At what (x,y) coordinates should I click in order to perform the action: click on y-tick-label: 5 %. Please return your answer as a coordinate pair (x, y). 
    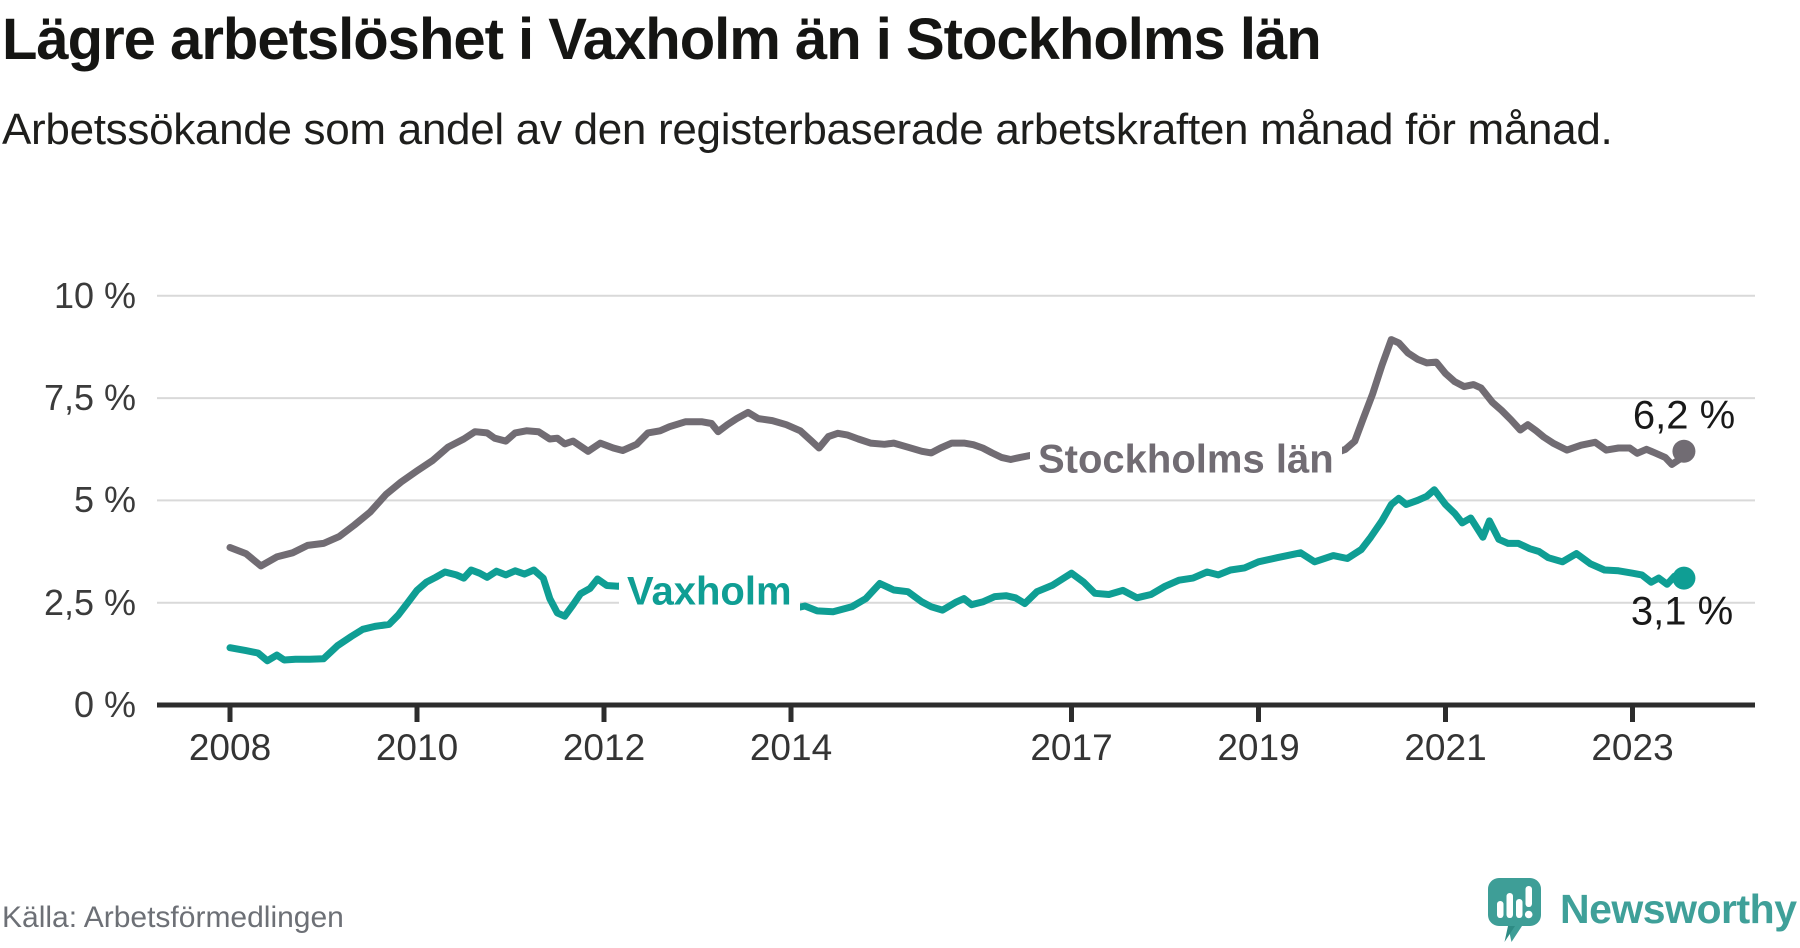
    Looking at the image, I should click on (104, 500).